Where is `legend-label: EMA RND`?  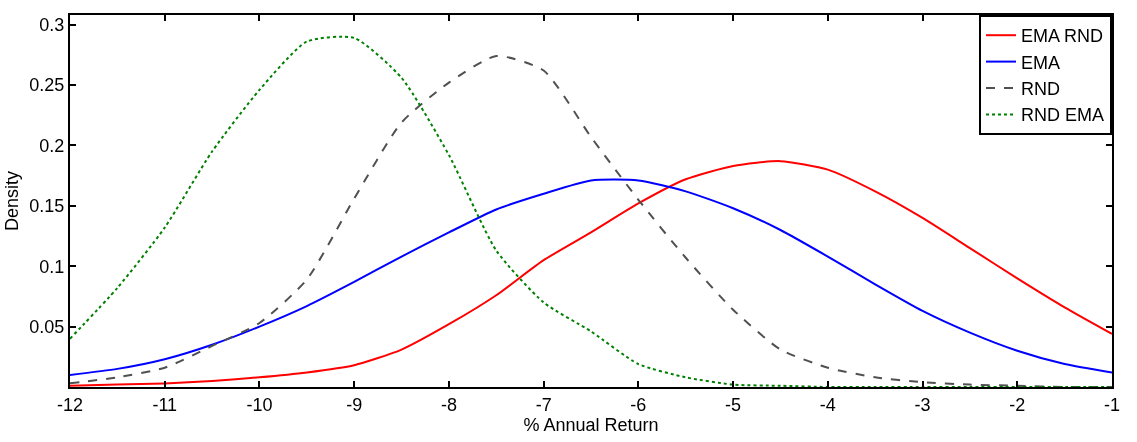 legend-label: EMA RND is located at coordinates (1062, 36).